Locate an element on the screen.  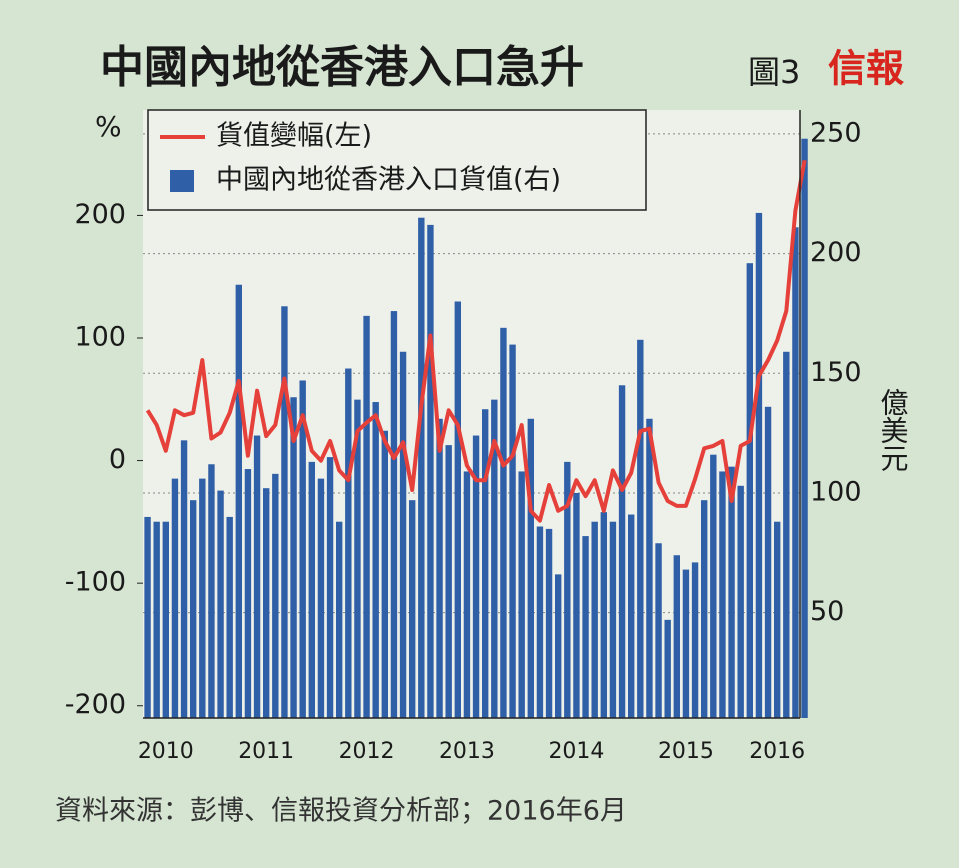
legend-box is located at coordinates (397, 160).